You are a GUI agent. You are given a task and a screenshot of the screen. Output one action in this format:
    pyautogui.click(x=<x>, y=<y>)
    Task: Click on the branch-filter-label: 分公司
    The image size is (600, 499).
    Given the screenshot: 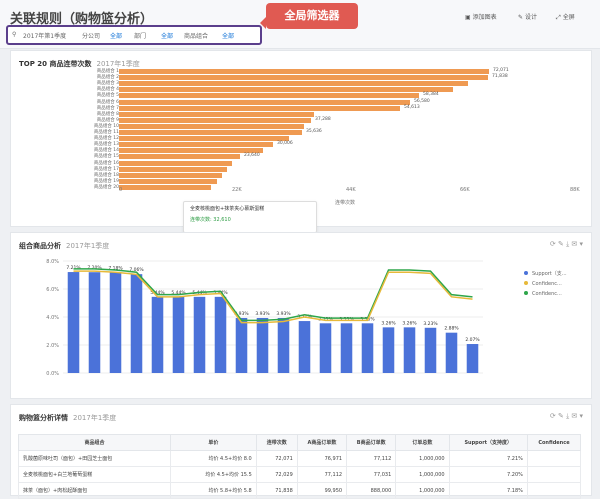 What is the action you would take?
    pyautogui.click(x=91, y=36)
    